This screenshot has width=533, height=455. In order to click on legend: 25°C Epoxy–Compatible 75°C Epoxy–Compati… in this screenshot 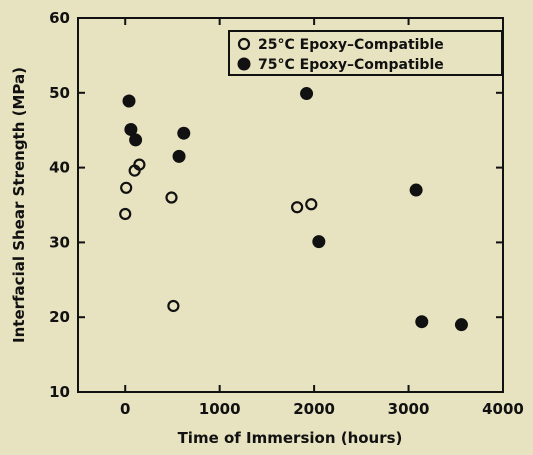, I will do `click(365, 53)`.